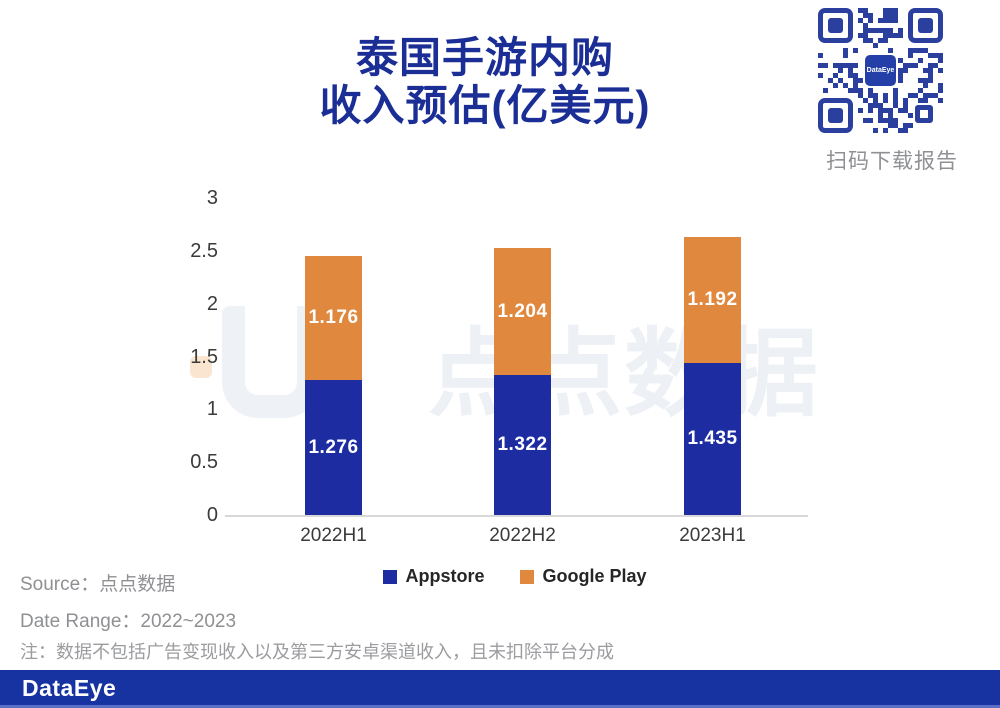 Image resolution: width=1000 pixels, height=708 pixels. What do you see at coordinates (484, 57) in the screenshot?
I see `page-title-line1: 泰国手游内购` at bounding box center [484, 57].